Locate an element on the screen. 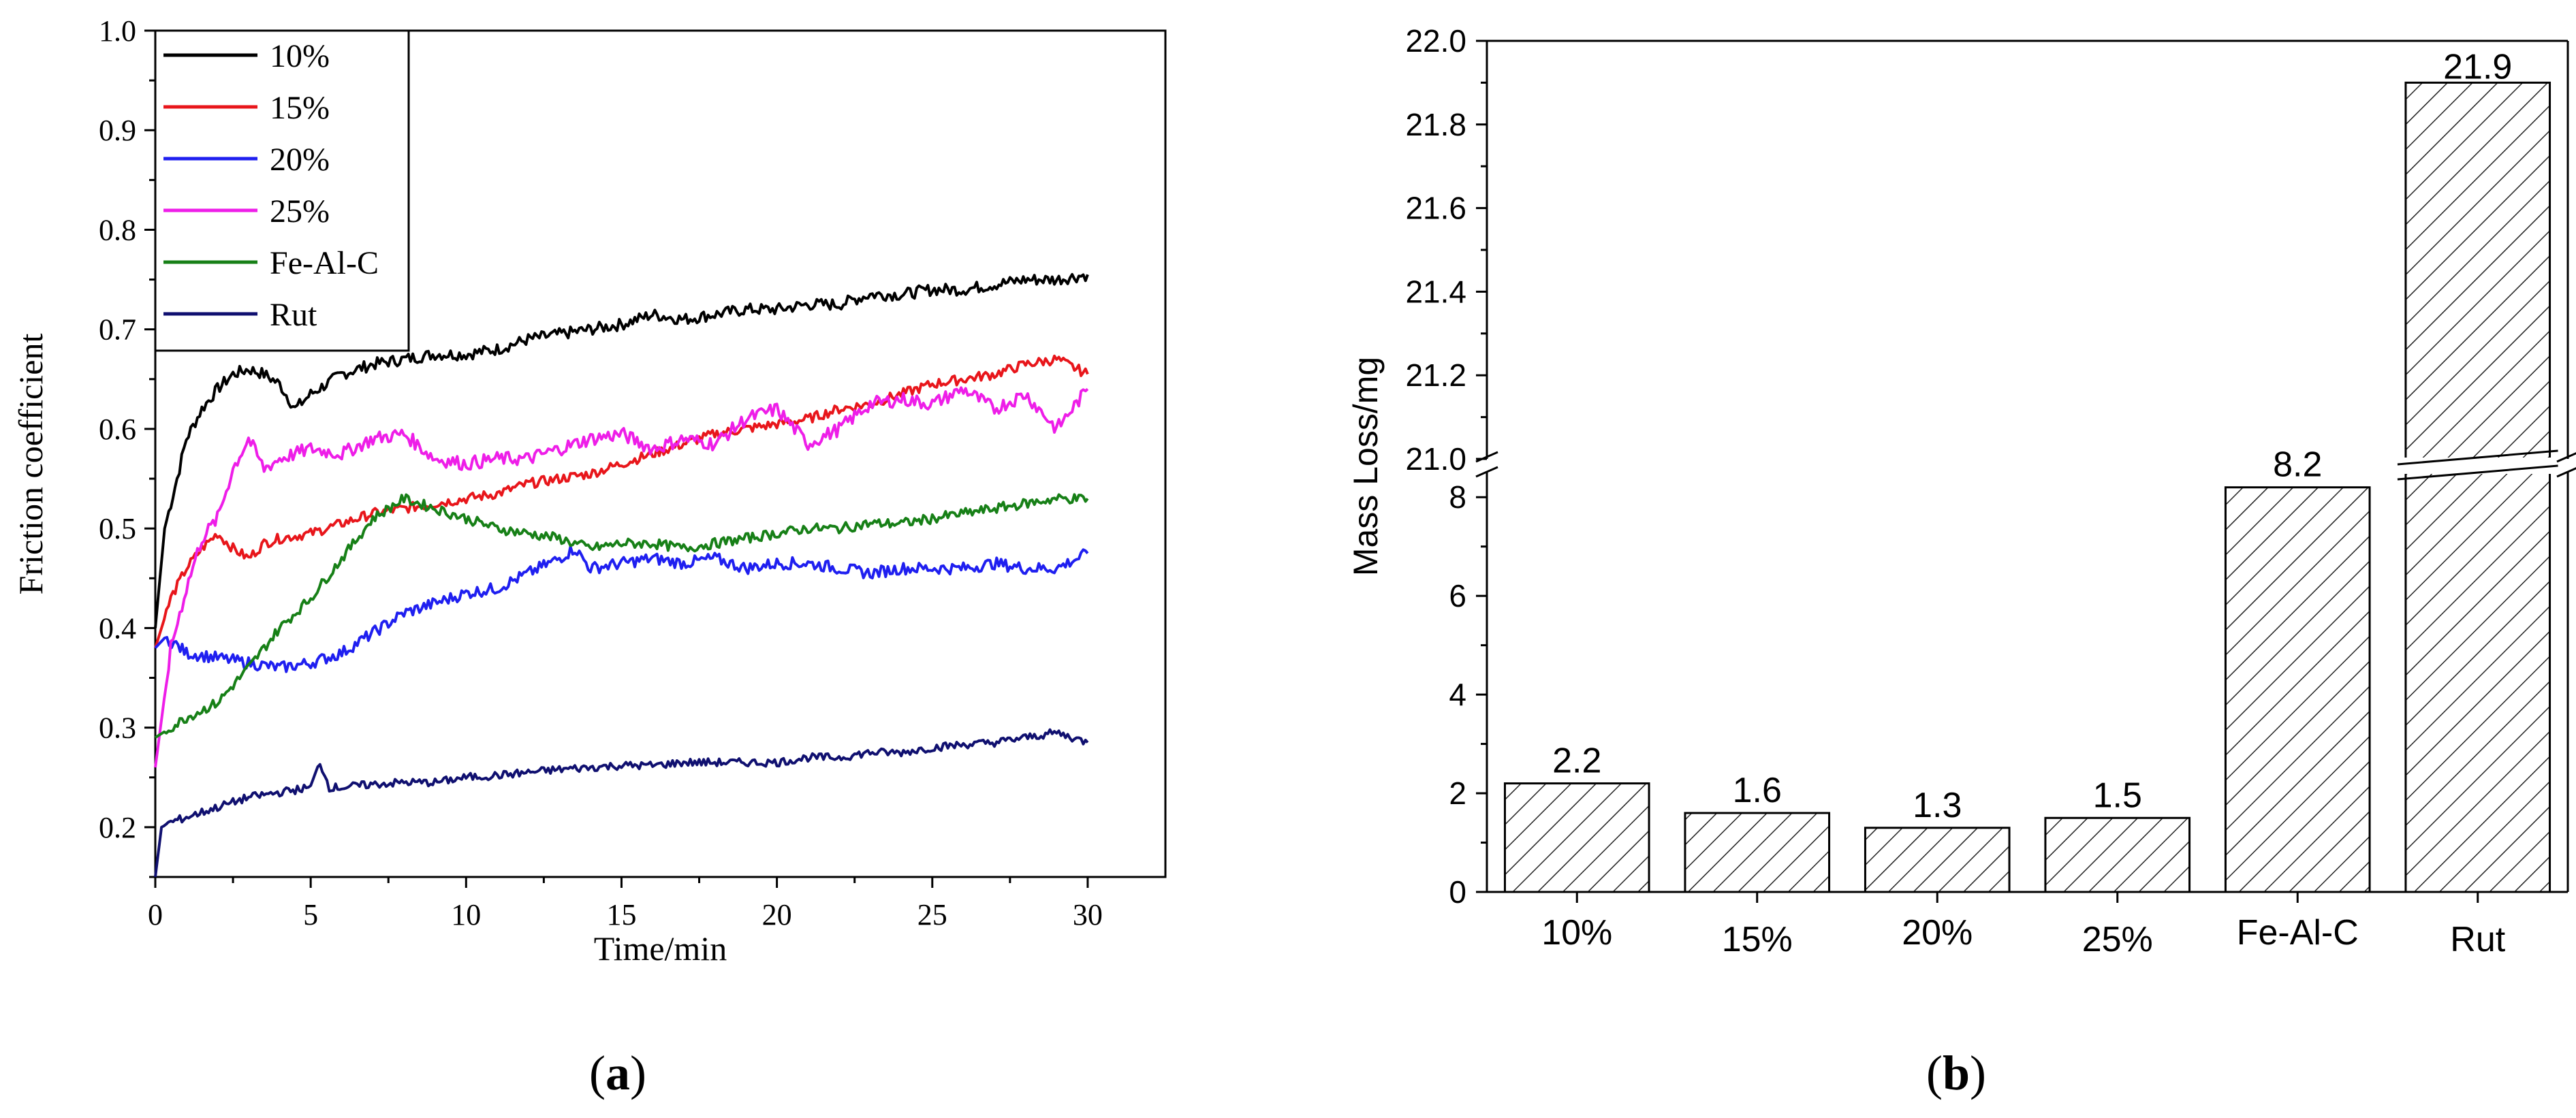 The width and height of the screenshot is (2576, 1118). legend-label: 15% is located at coordinates (300, 108).